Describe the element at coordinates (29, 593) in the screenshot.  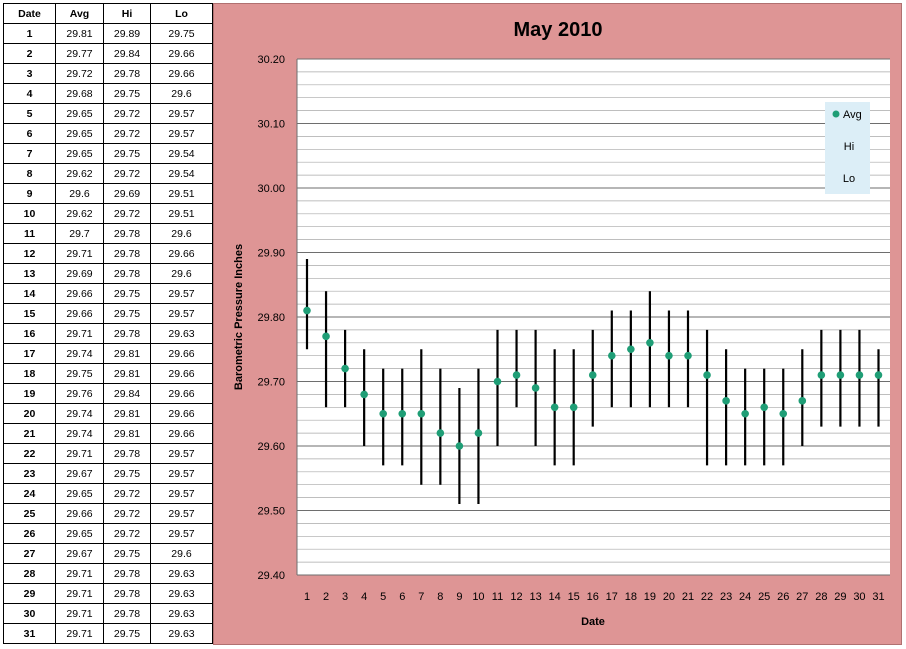
I see `cell-date: 29` at that location.